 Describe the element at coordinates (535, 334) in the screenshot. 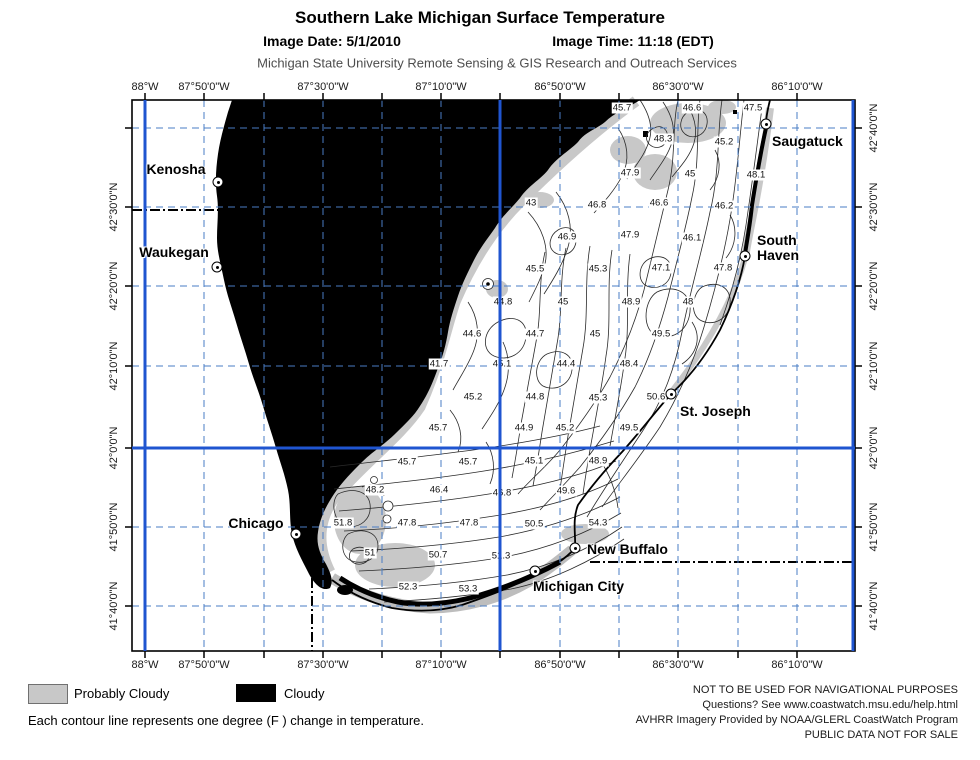

I see `temp-label: 44.7` at that location.